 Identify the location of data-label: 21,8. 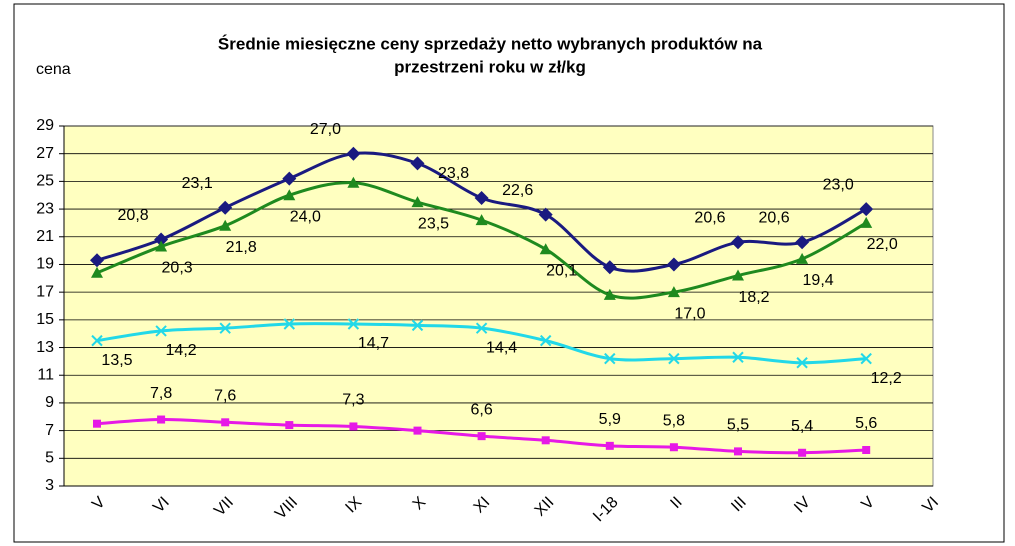
(241, 247).